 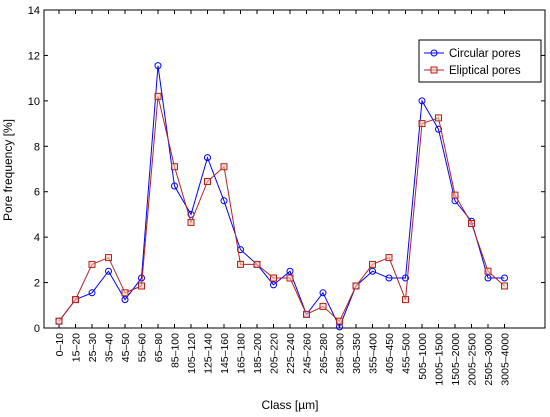 What do you see at coordinates (93, 347) in the screenshot?
I see `x-tick-label: 25–30` at bounding box center [93, 347].